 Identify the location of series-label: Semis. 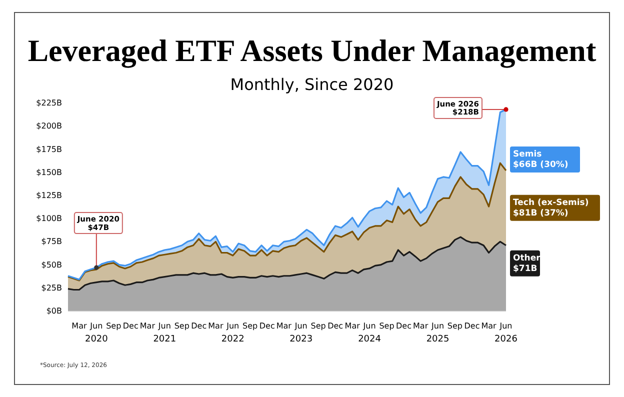
(527, 154).